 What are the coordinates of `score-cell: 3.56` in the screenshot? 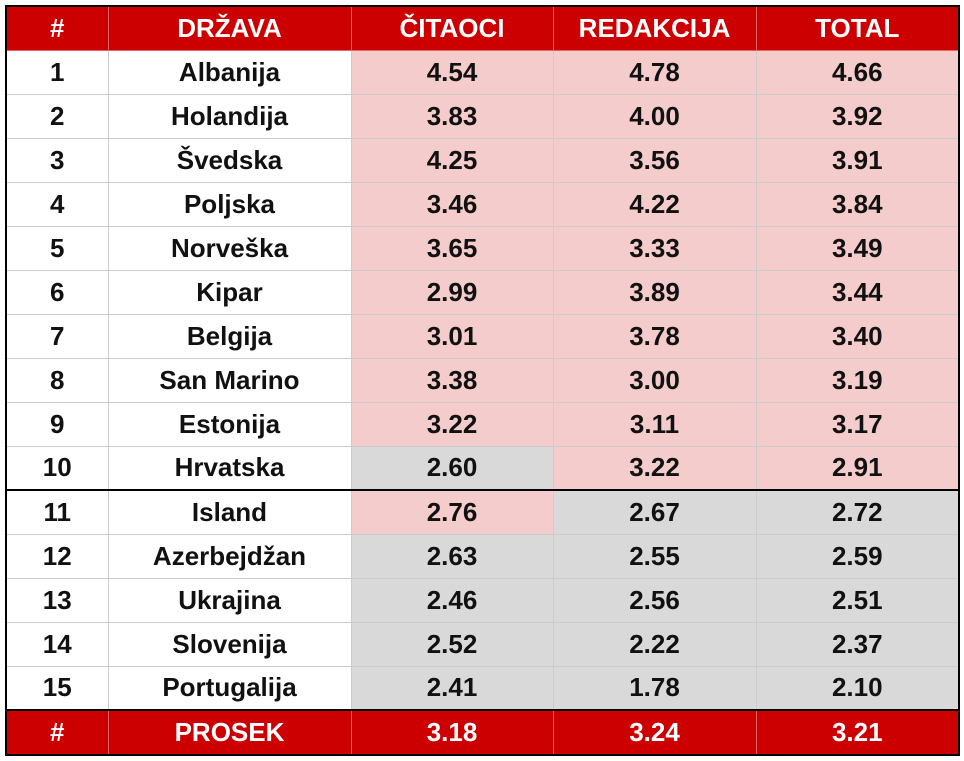 It's located at (654, 160).